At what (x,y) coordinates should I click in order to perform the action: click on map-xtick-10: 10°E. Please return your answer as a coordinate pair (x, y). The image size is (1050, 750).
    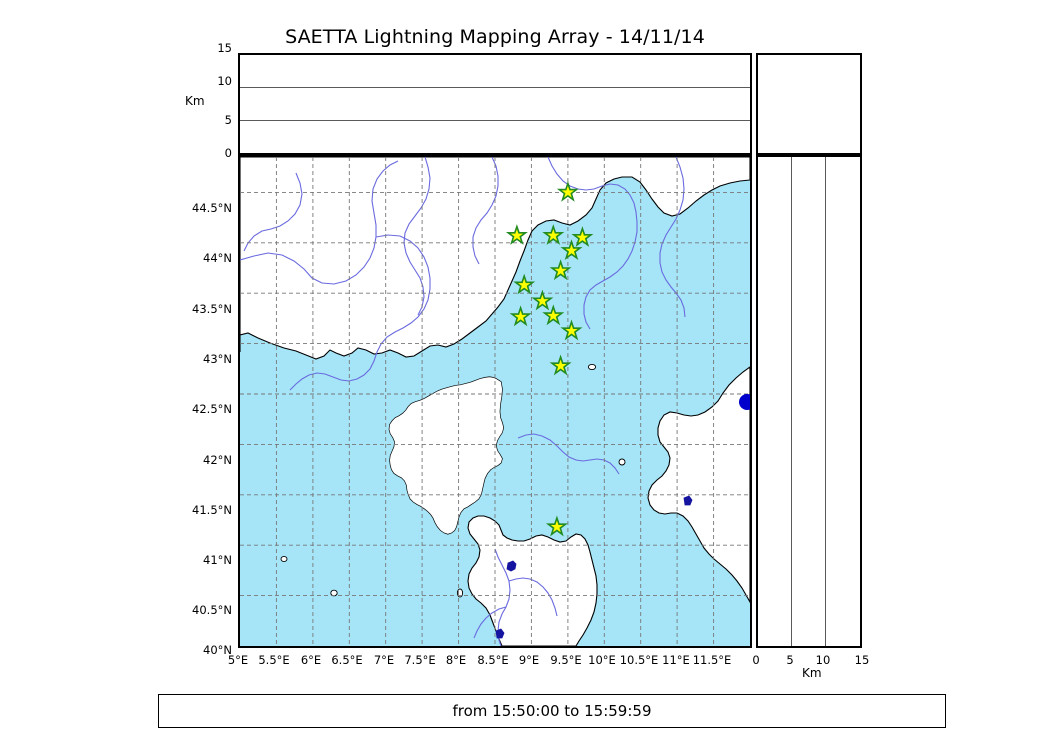
    Looking at the image, I should click on (602, 660).